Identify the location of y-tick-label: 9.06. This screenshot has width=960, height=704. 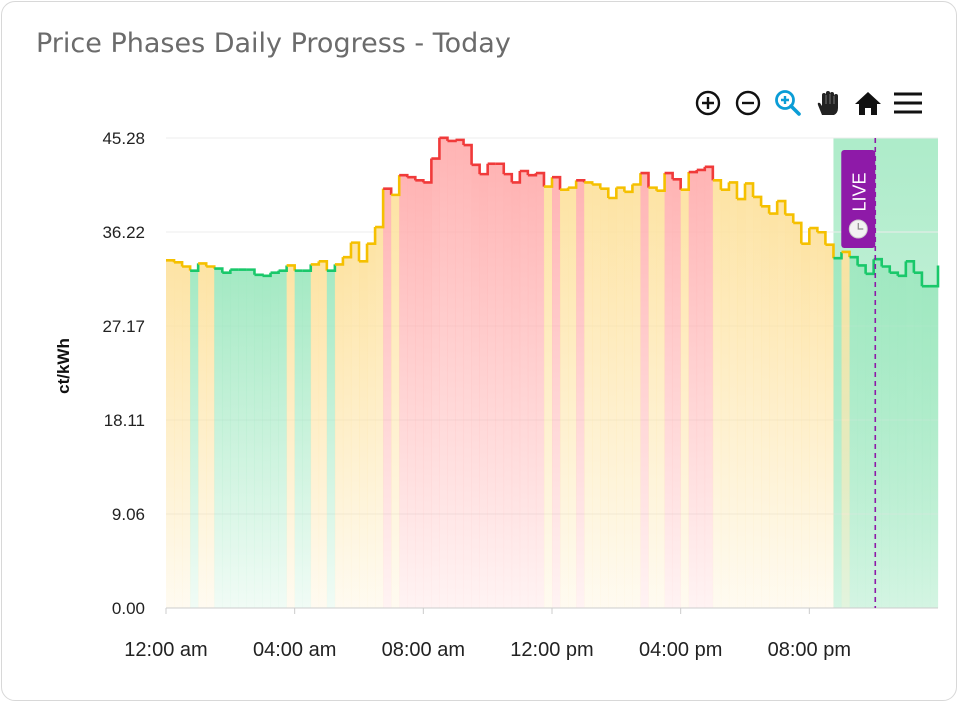
(128, 514).